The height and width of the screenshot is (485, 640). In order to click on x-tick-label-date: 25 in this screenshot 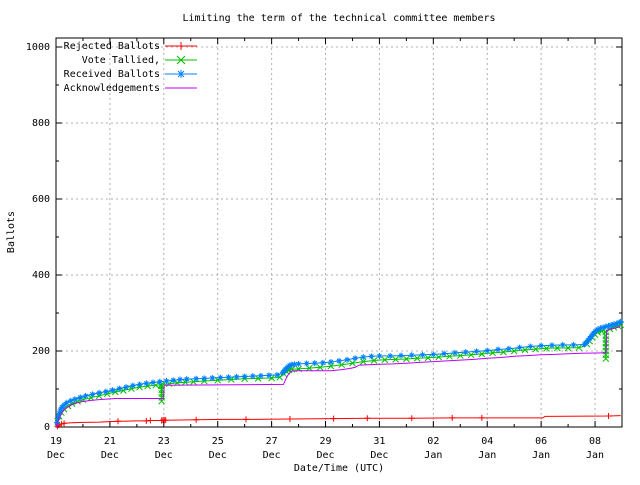, I will do `click(218, 441)`.